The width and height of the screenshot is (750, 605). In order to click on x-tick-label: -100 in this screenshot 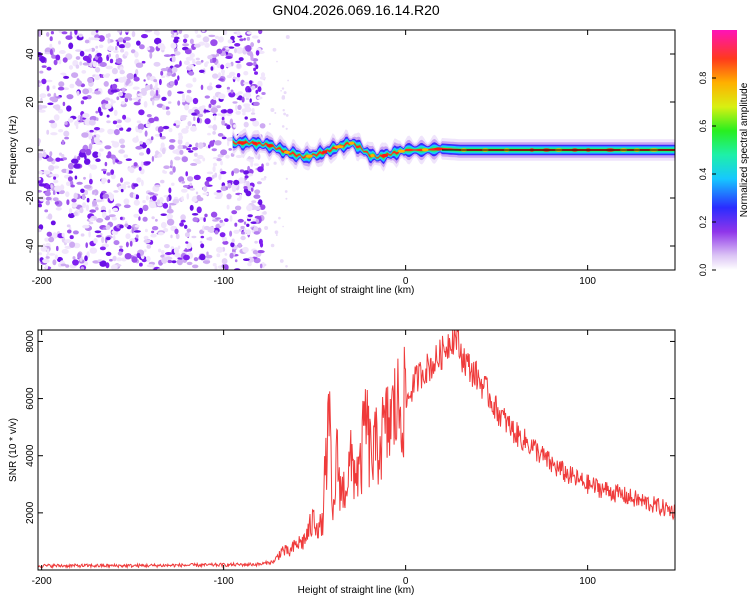, I will do `click(224, 281)`.